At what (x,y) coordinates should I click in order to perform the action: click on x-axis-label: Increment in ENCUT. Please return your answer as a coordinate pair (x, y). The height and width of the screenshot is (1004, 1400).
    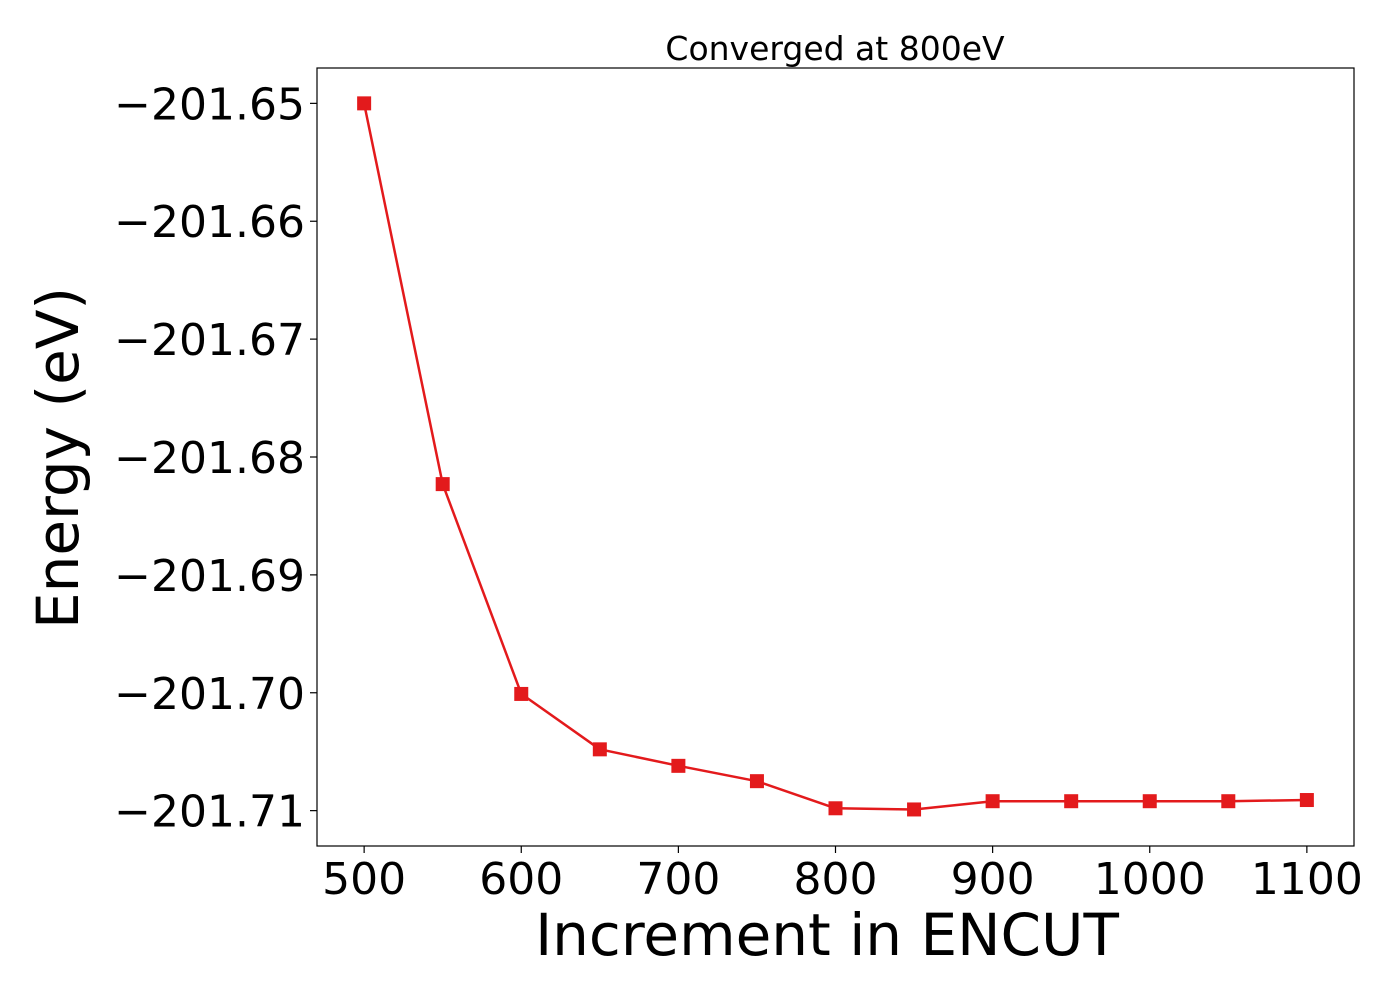
    Looking at the image, I should click on (827, 935).